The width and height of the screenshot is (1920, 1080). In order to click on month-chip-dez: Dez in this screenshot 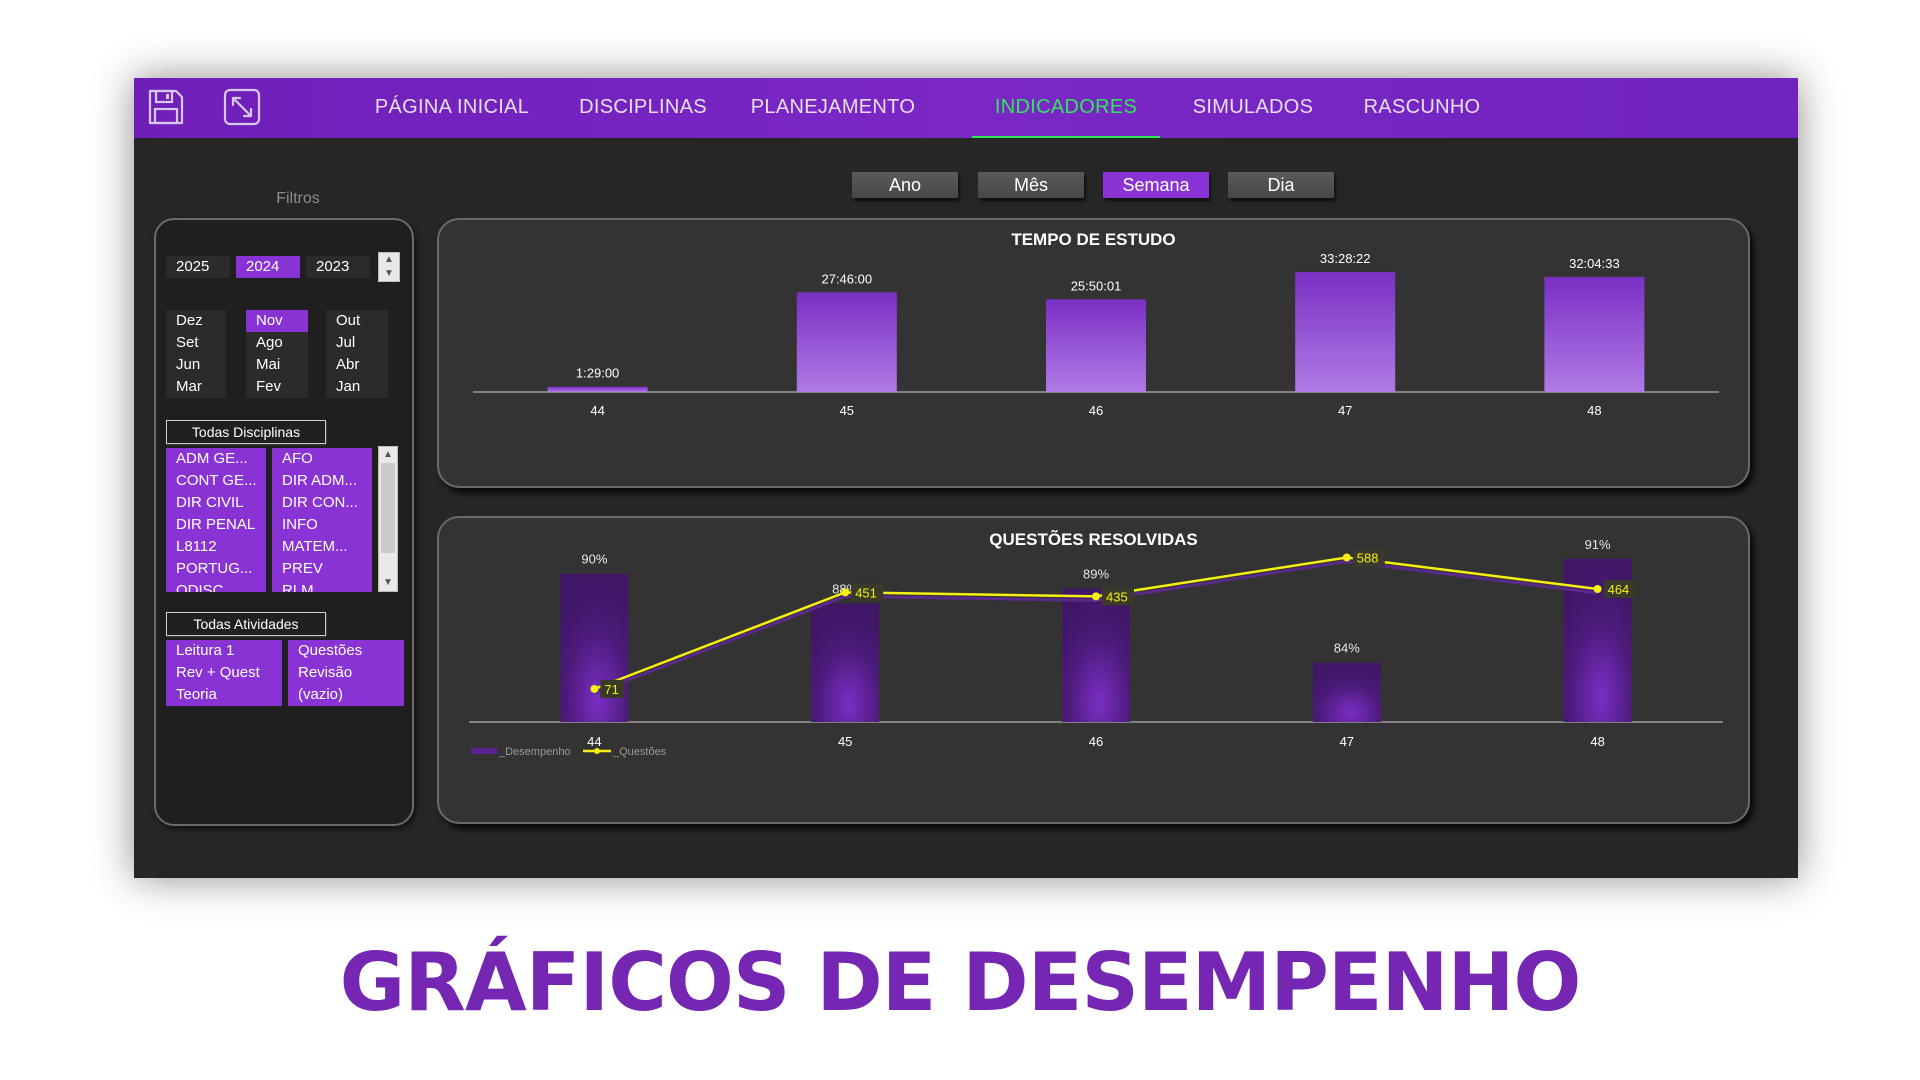, I will do `click(196, 321)`.